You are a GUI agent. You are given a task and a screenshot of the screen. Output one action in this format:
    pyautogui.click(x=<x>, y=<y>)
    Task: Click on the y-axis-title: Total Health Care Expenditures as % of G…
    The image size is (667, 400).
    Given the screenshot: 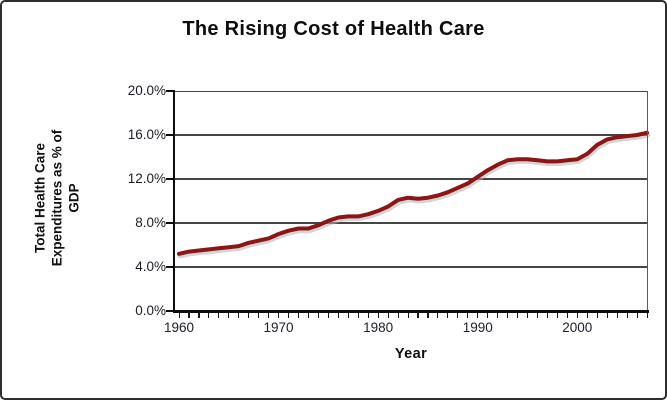 What is the action you would take?
    pyautogui.click(x=57, y=198)
    